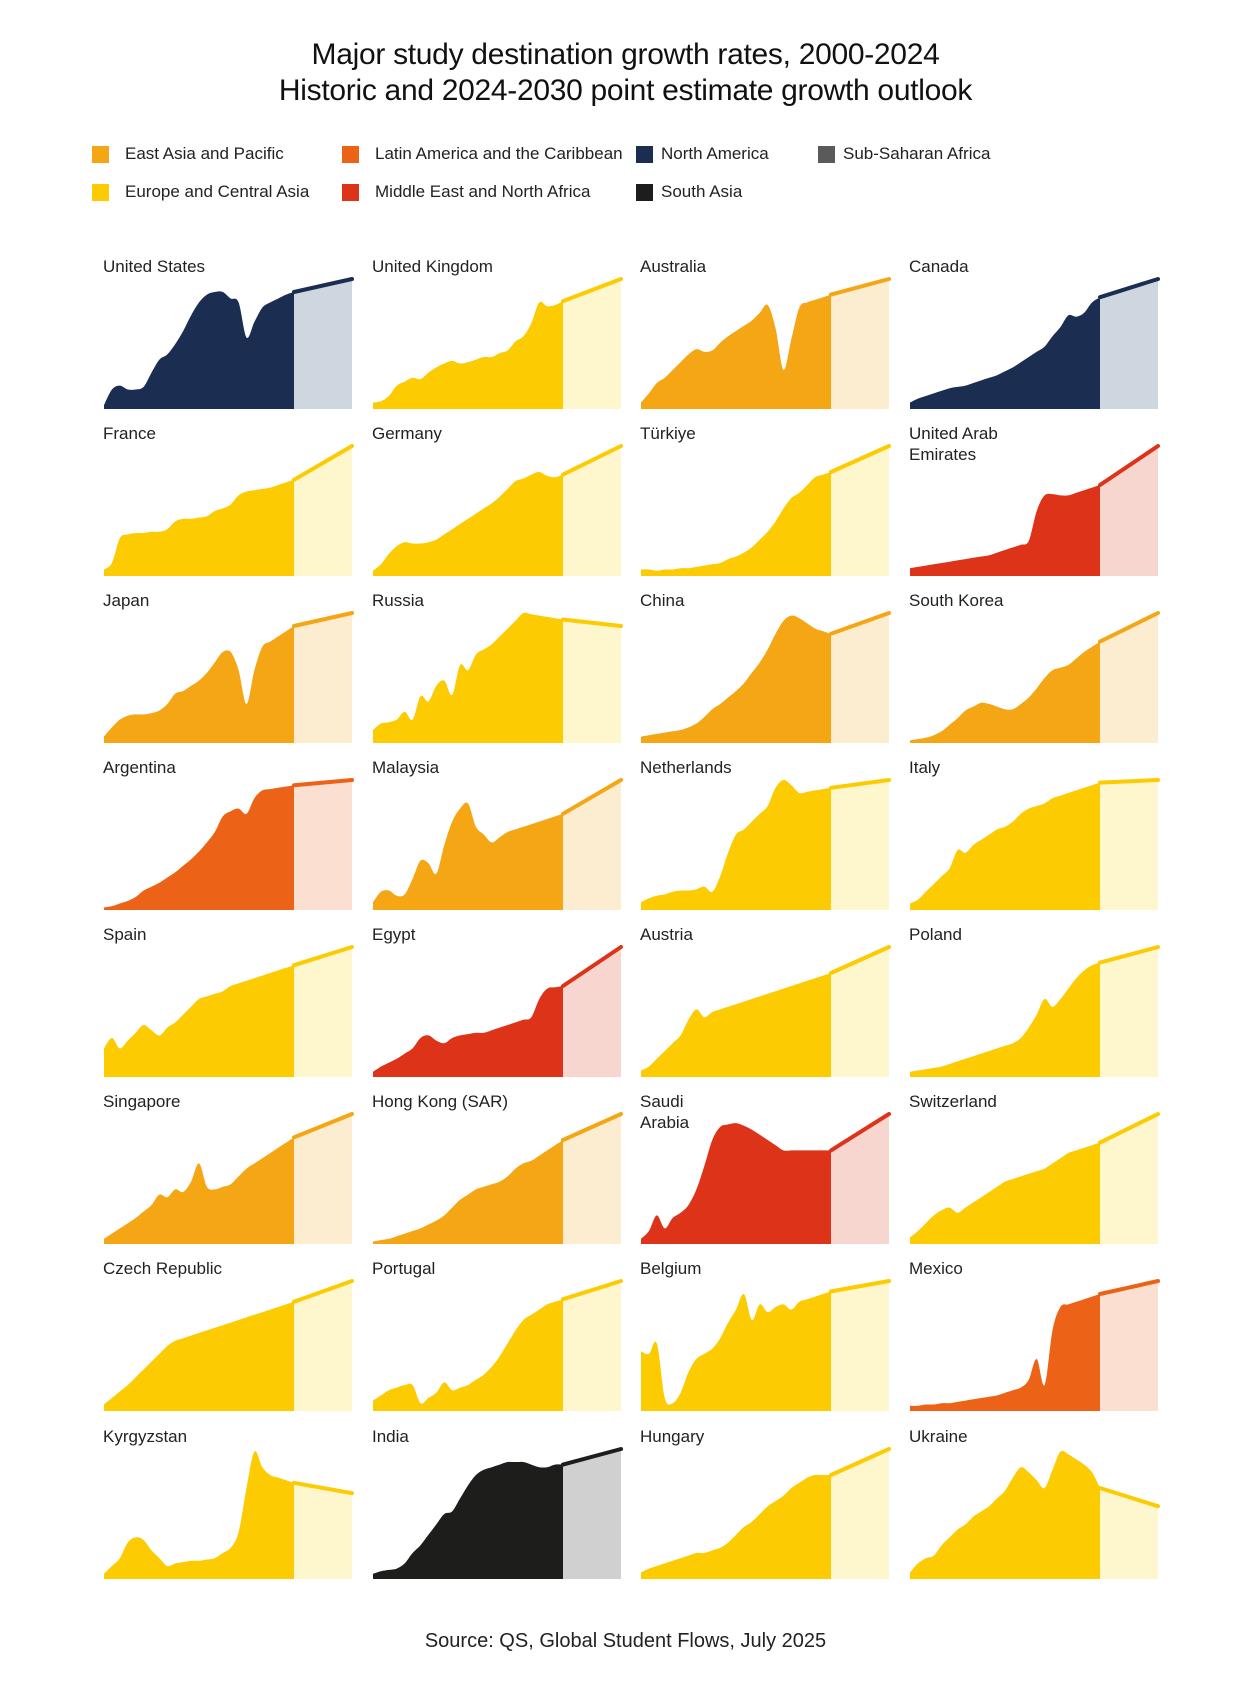  Describe the element at coordinates (497, 1335) in the screenshot. I see `panel-portugal: Portugal` at that location.